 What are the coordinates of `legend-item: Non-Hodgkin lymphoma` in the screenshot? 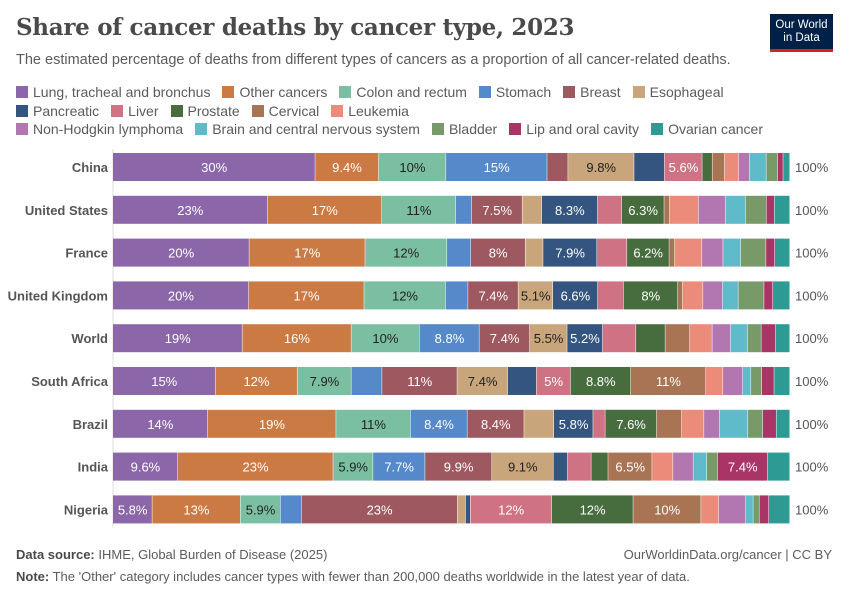 It's located at (99, 129).